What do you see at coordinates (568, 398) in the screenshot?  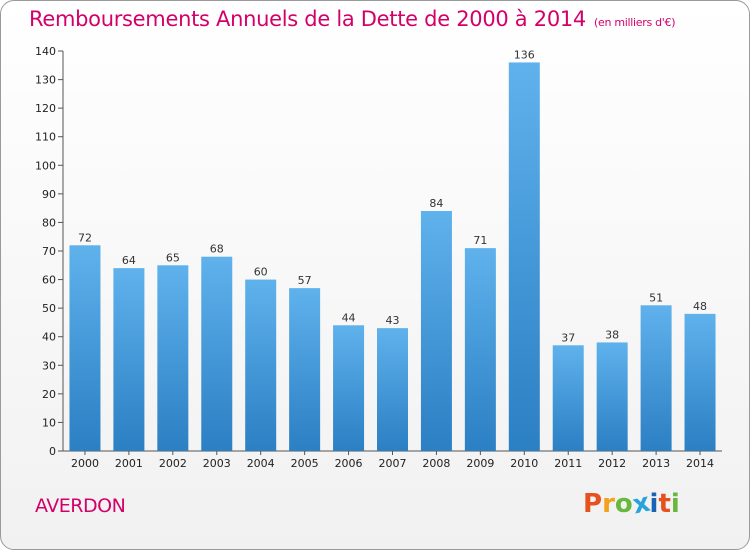 I see `bar-2011` at bounding box center [568, 398].